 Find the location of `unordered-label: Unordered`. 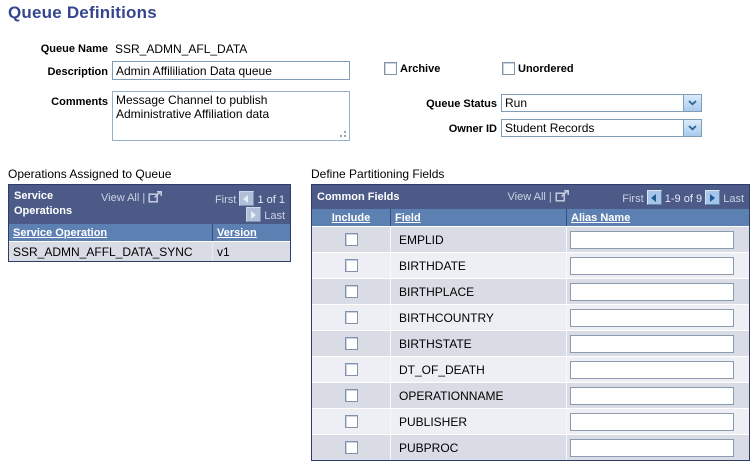

unordered-label: Unordered is located at coordinates (546, 69).